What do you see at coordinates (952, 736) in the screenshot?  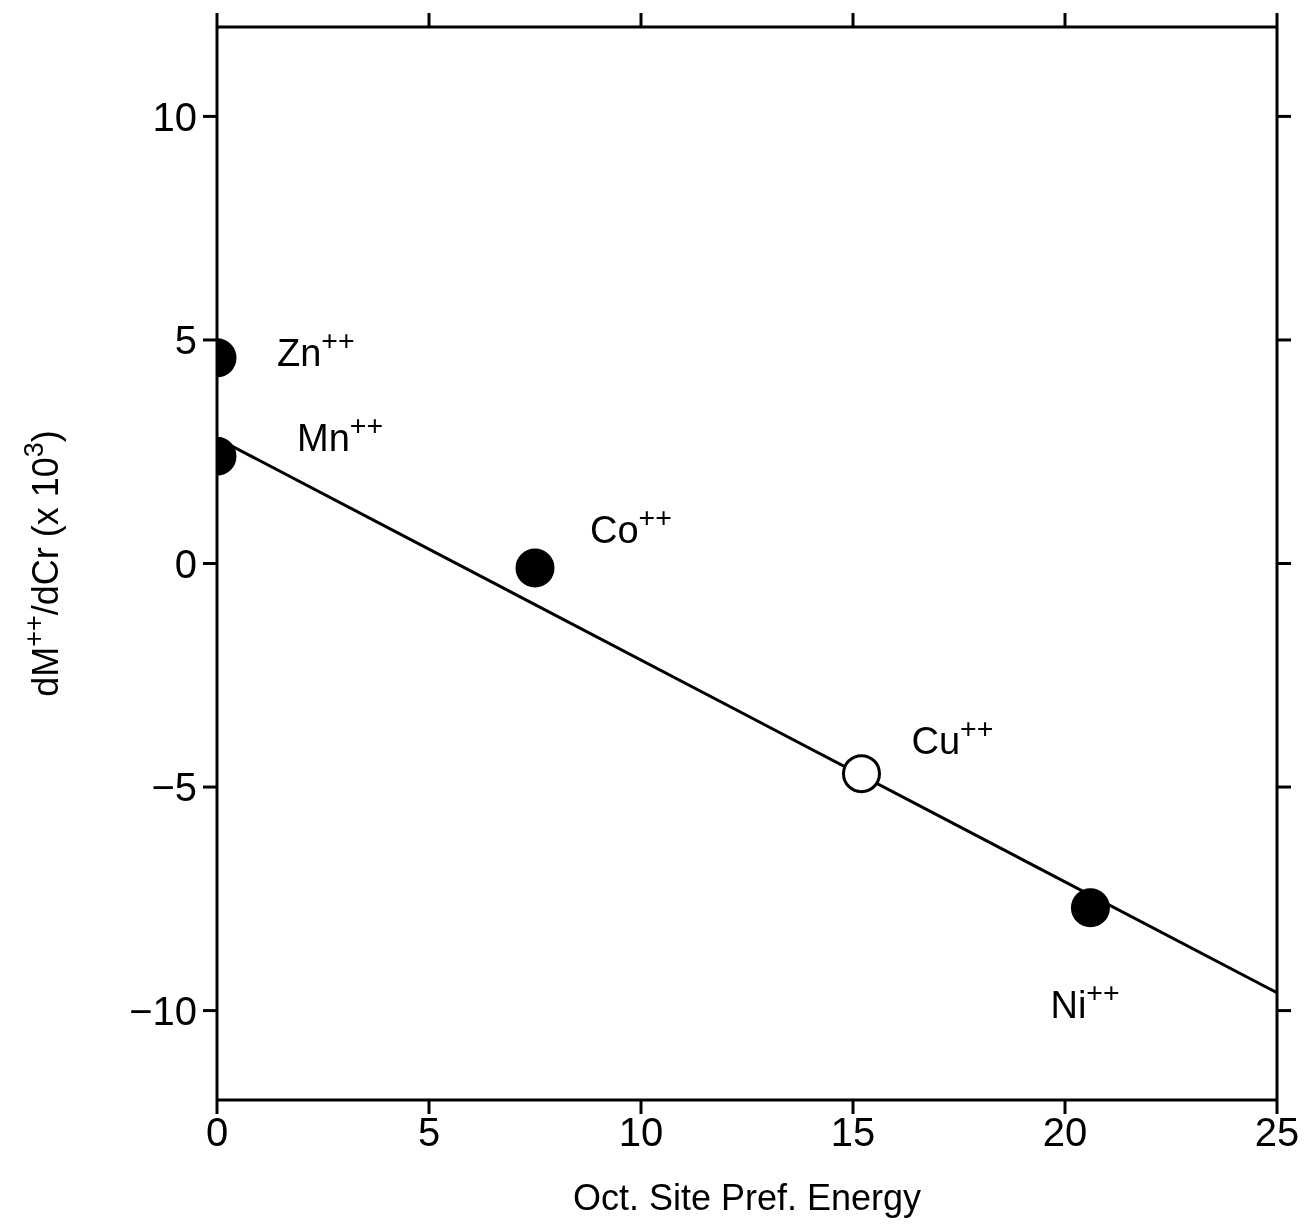 I see `annotation: Cu$^{++}$` at bounding box center [952, 736].